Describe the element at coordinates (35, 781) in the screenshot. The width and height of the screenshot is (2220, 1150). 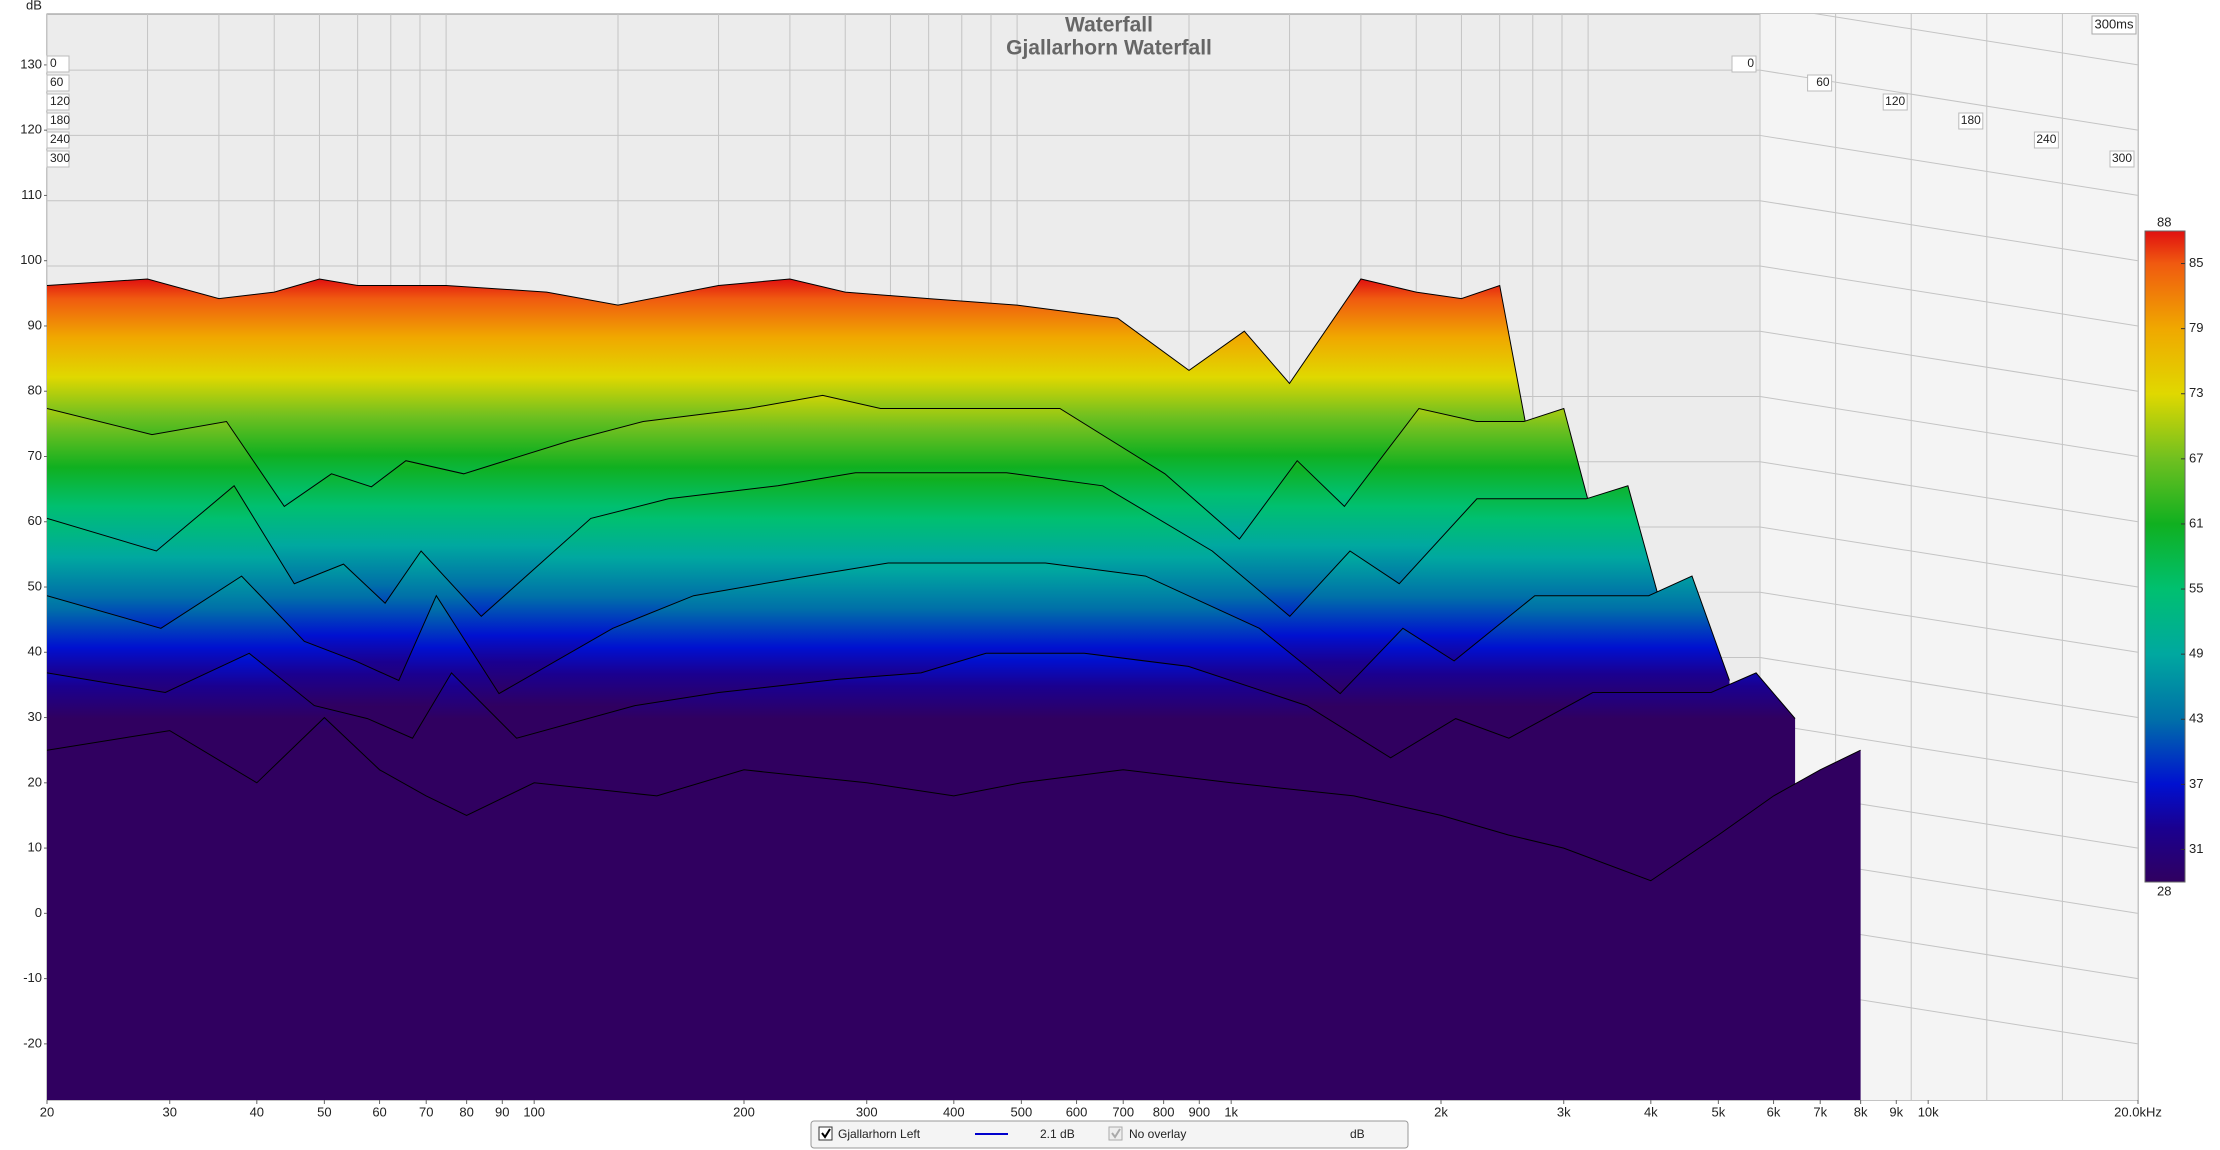
I see `y-tick-label: 20` at that location.